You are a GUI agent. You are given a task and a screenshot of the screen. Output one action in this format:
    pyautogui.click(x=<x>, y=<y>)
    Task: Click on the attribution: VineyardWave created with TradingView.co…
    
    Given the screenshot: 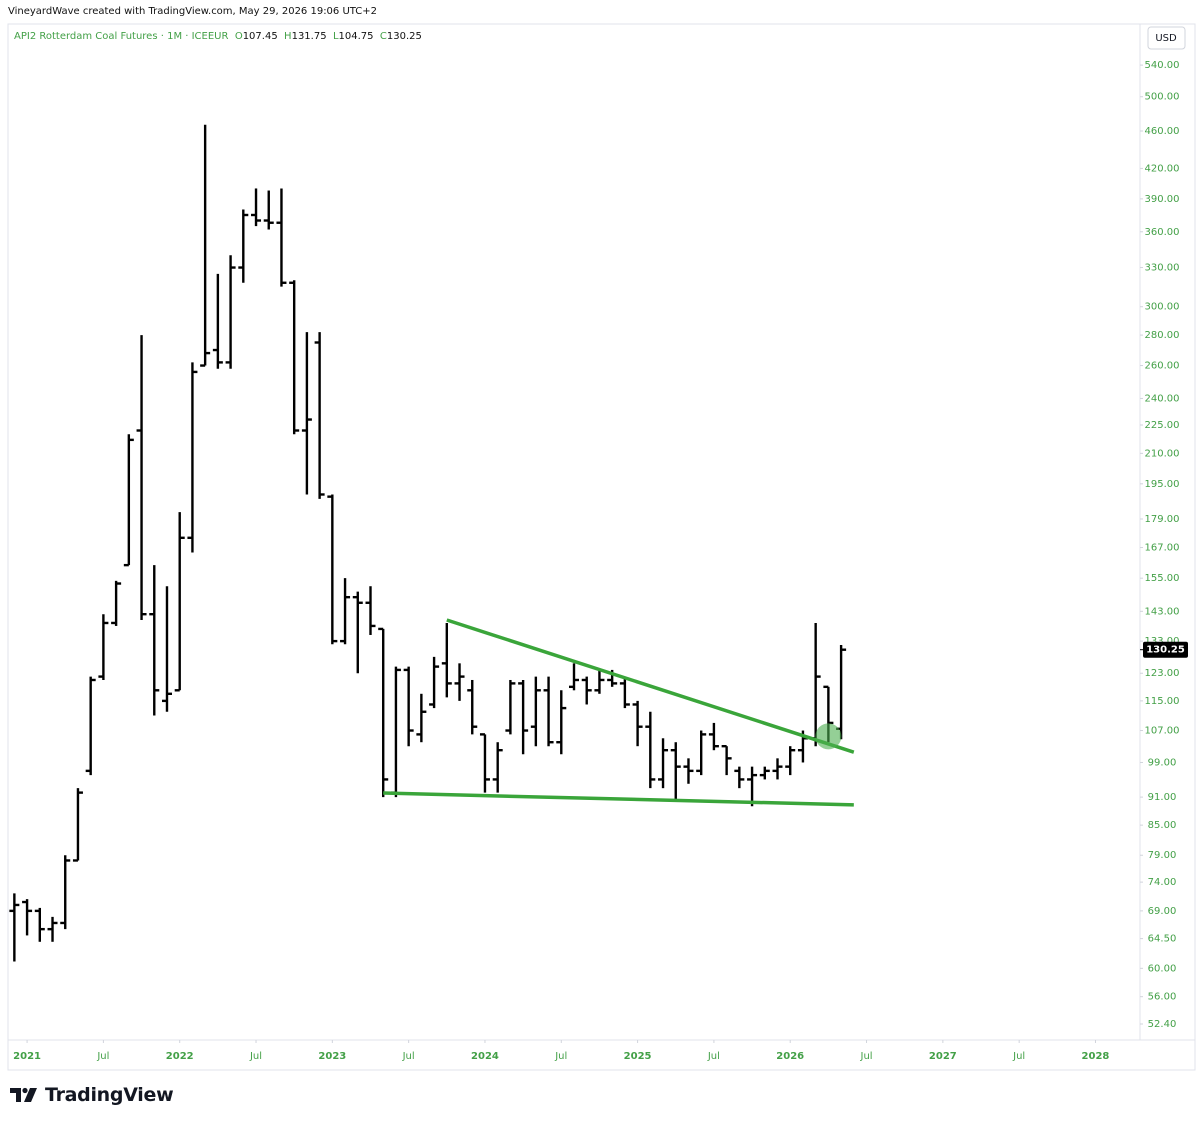 What is the action you would take?
    pyautogui.click(x=193, y=11)
    